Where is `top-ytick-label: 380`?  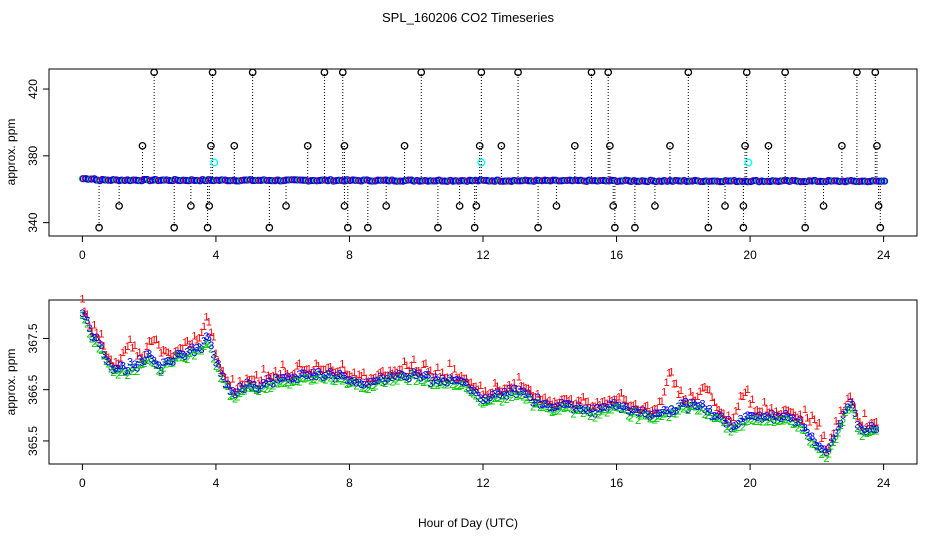 top-ytick-label: 380 is located at coordinates (33, 156).